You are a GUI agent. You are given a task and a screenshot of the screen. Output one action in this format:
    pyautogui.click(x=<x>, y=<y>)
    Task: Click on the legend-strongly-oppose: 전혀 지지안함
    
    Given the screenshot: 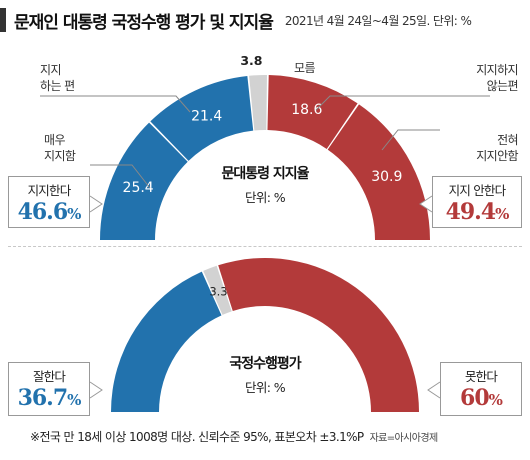 What is the action you would take?
    pyautogui.click(x=497, y=148)
    